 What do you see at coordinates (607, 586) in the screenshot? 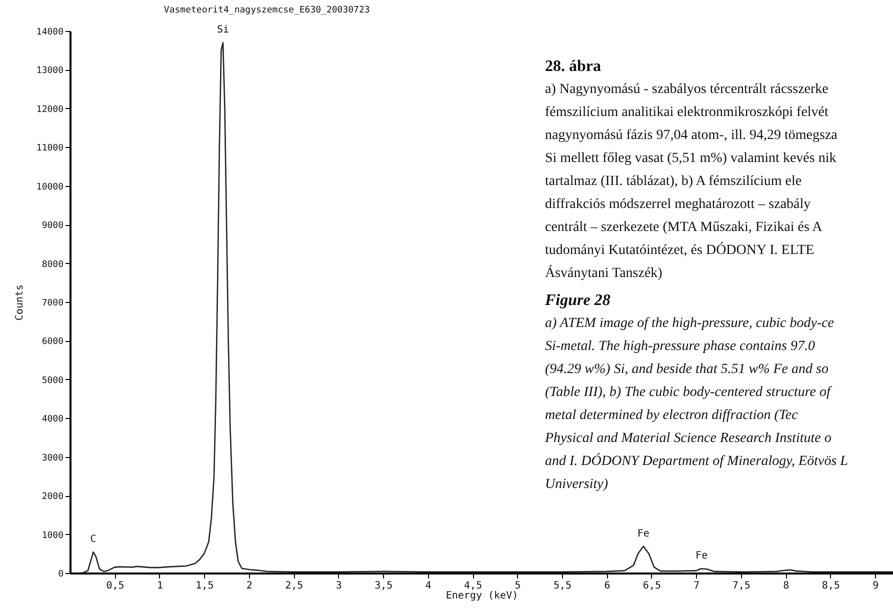
I see `x-tick-label: 6` at bounding box center [607, 586].